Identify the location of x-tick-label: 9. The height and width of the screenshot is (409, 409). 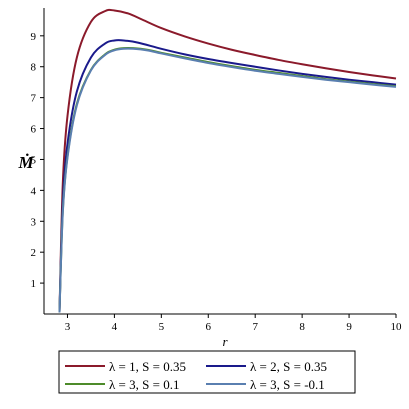
(349, 327).